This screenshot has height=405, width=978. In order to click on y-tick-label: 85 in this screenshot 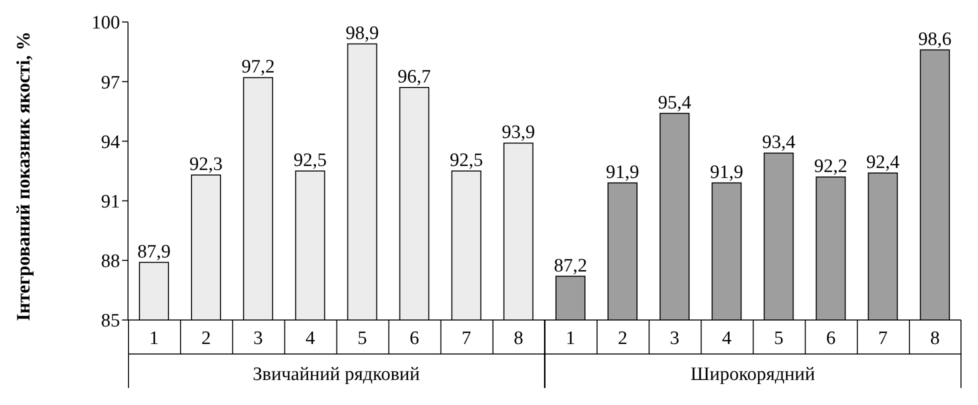, I will do `click(110, 321)`.